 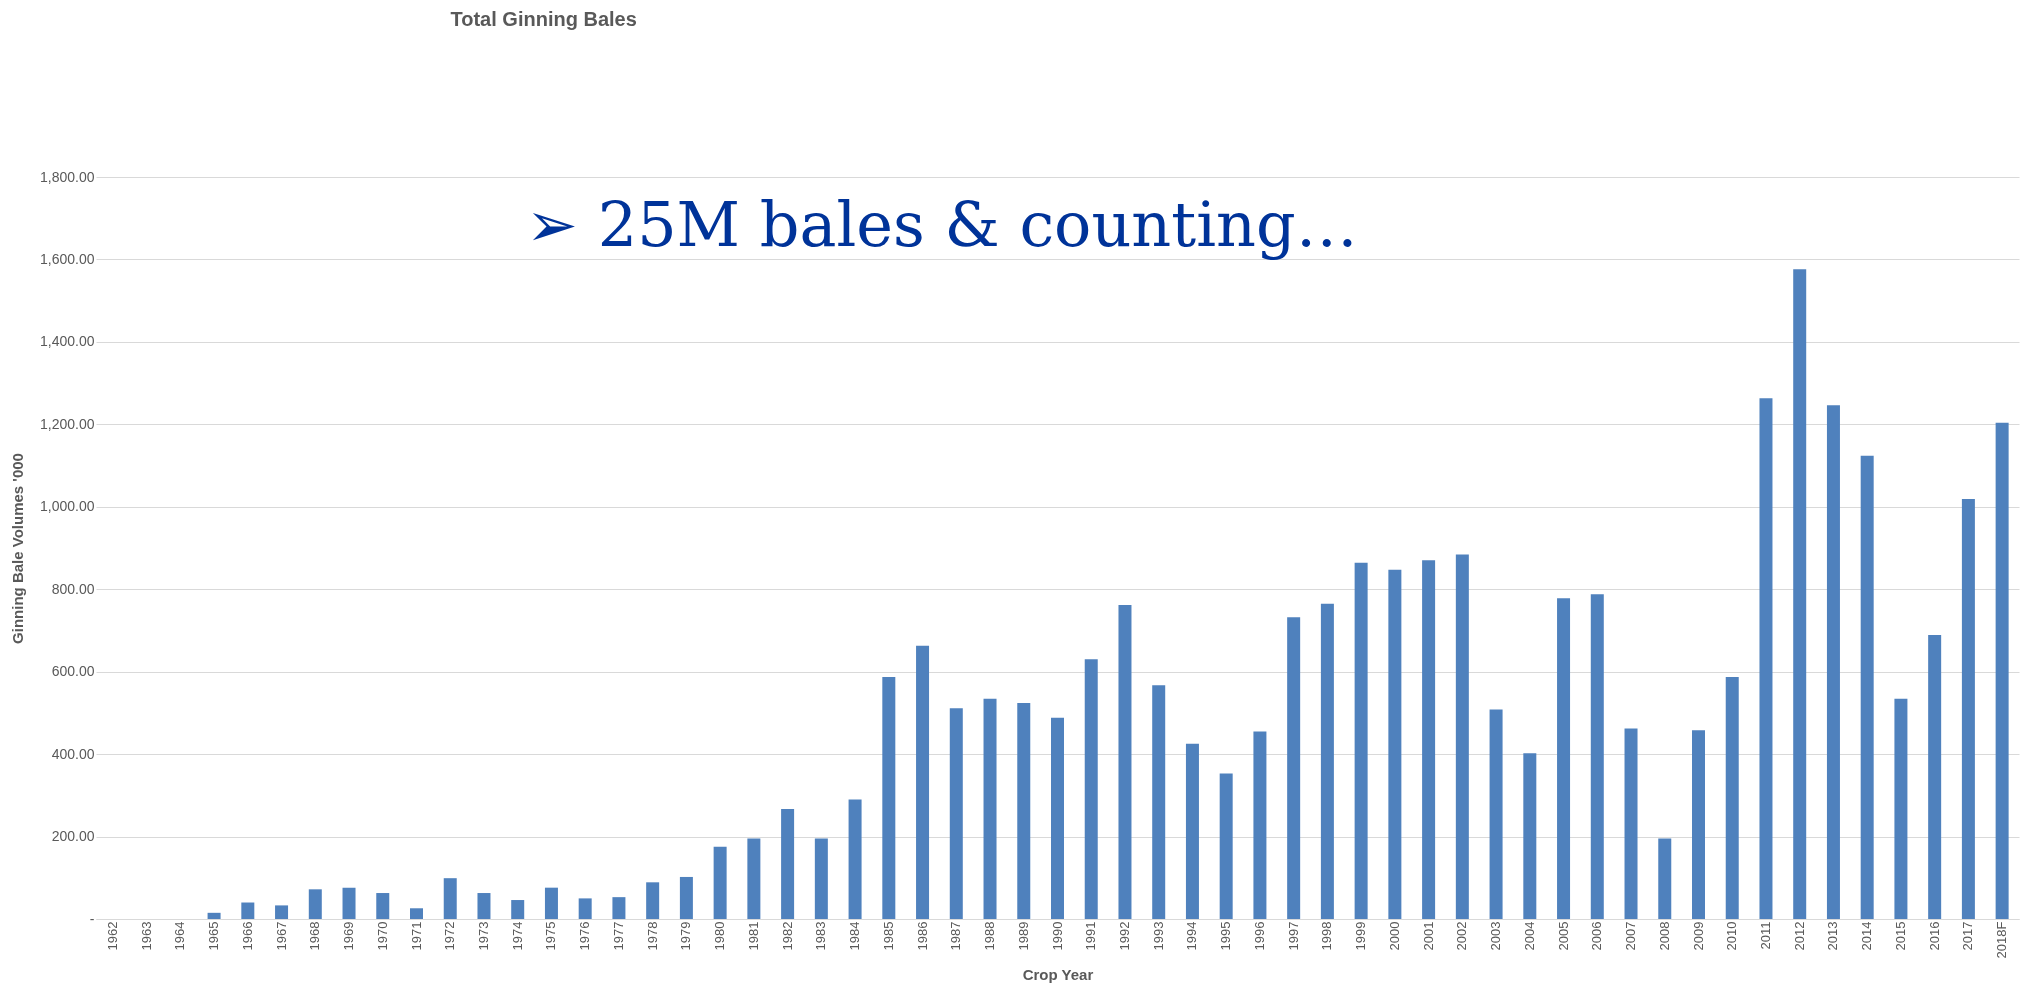 What do you see at coordinates (1698, 936) in the screenshot?
I see `x-tick-label: 2009` at bounding box center [1698, 936].